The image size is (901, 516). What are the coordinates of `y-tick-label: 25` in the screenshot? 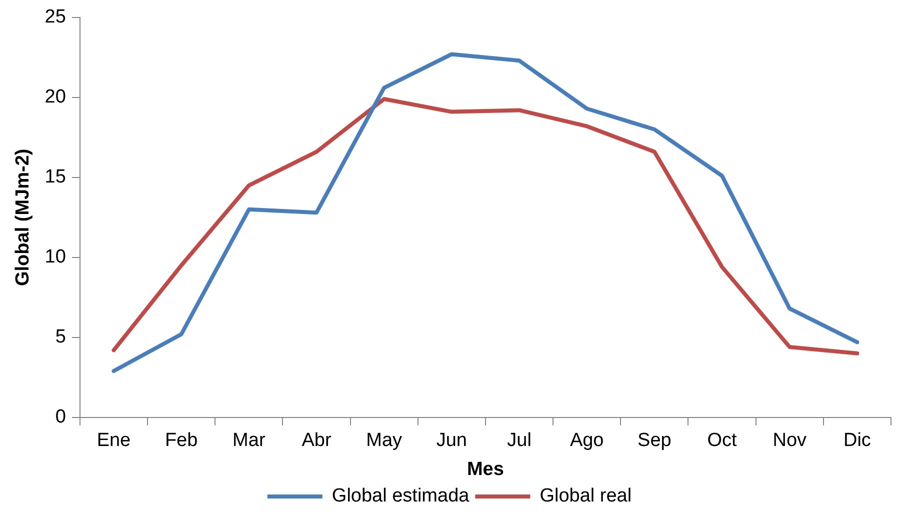 It's located at (55, 17).